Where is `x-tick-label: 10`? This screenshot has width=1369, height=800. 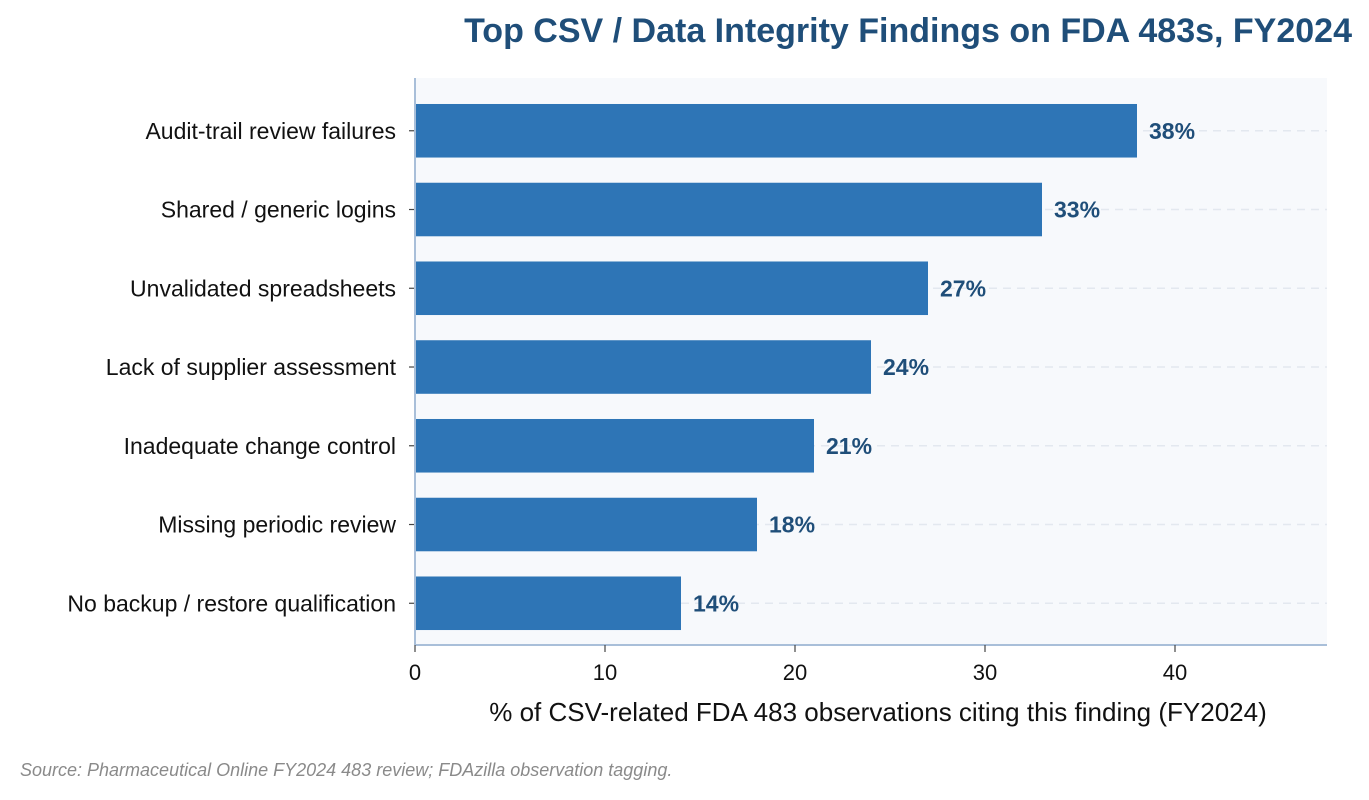 x-tick-label: 10 is located at coordinates (605, 672).